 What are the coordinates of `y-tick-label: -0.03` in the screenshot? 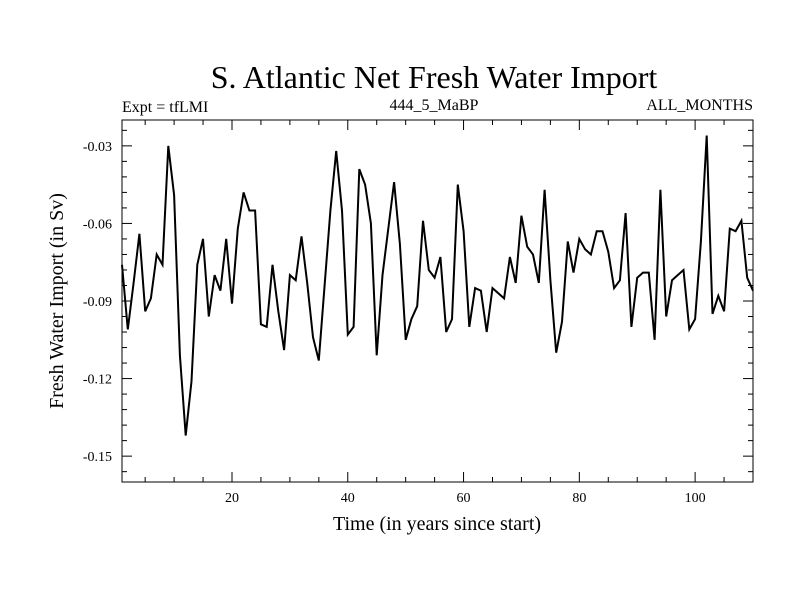 It's located at (97, 147).